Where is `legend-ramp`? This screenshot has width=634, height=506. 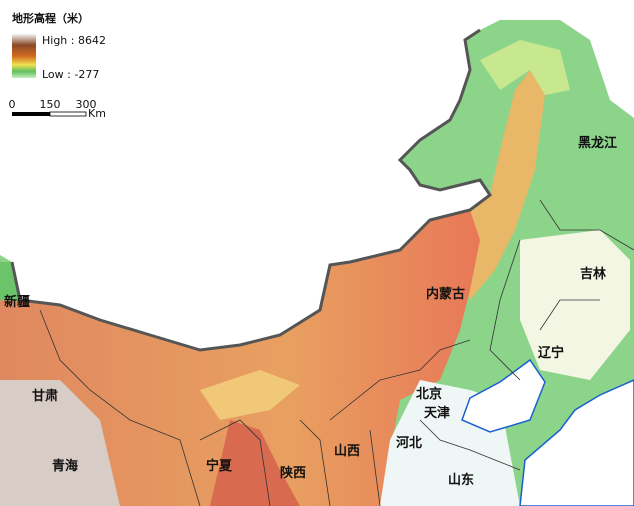
legend-ramp is located at coordinates (24, 56).